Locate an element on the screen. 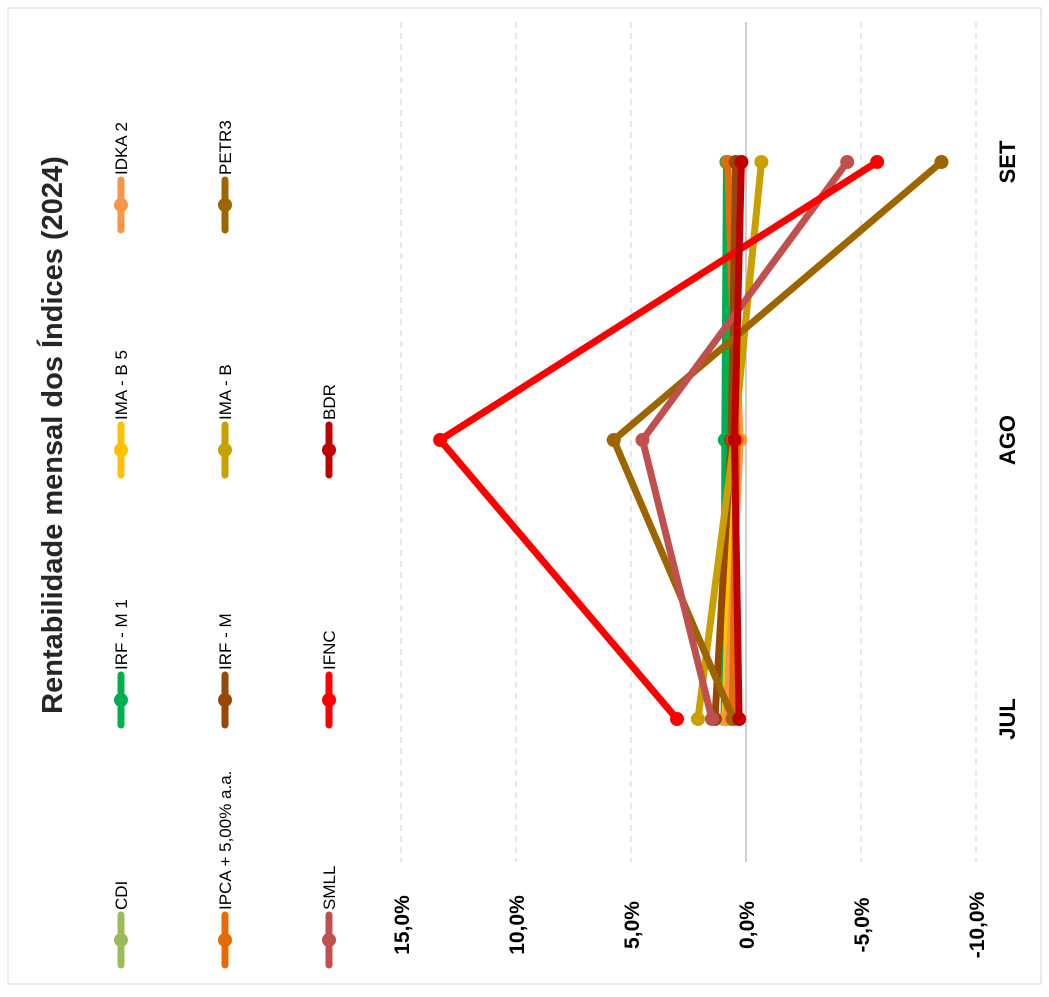  x-tick-labels: JUL AGO SET is located at coordinates (1007, 440).